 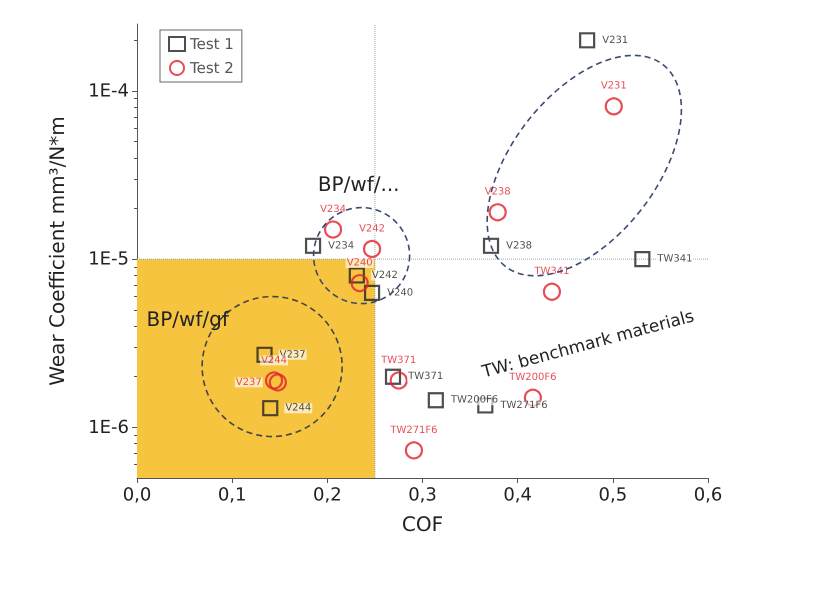 What do you see at coordinates (137, 495) in the screenshot?
I see `x-tick-label: 0,0` at bounding box center [137, 495].